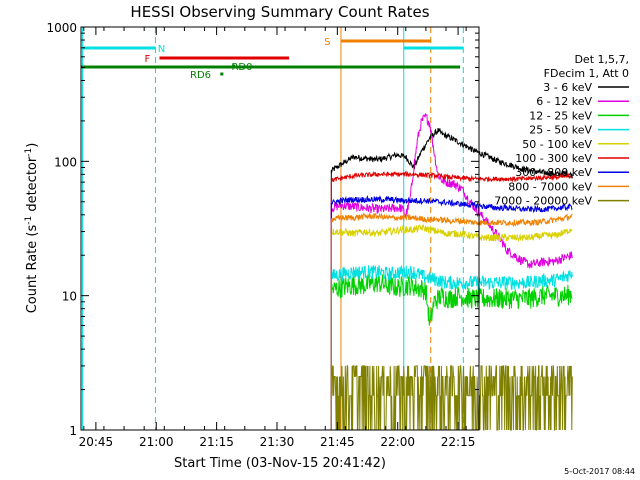  What do you see at coordinates (156, 442) in the screenshot?
I see `x-tick-label-1: 21:00` at bounding box center [156, 442].